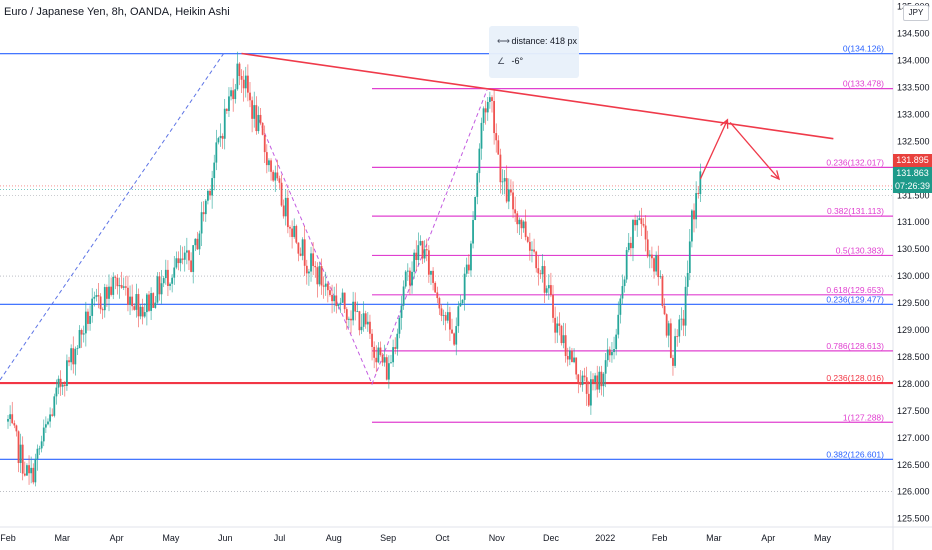 The width and height of the screenshot is (932, 550). I want to click on measure-tooltip: ⟷ distance: 418 px ∠ -6°, so click(534, 52).